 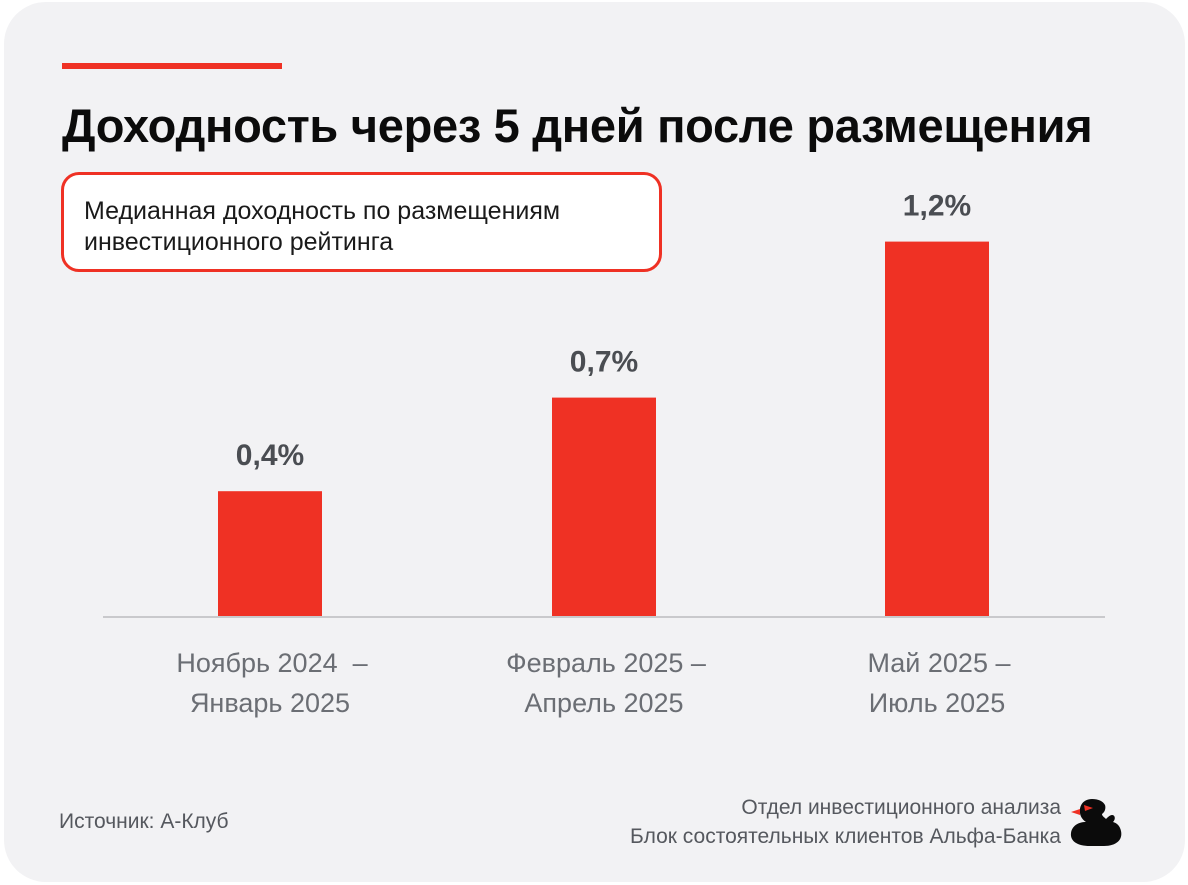 What do you see at coordinates (901, 807) in the screenshot?
I see `department-line-1: Отдел инвестиционного анализа` at bounding box center [901, 807].